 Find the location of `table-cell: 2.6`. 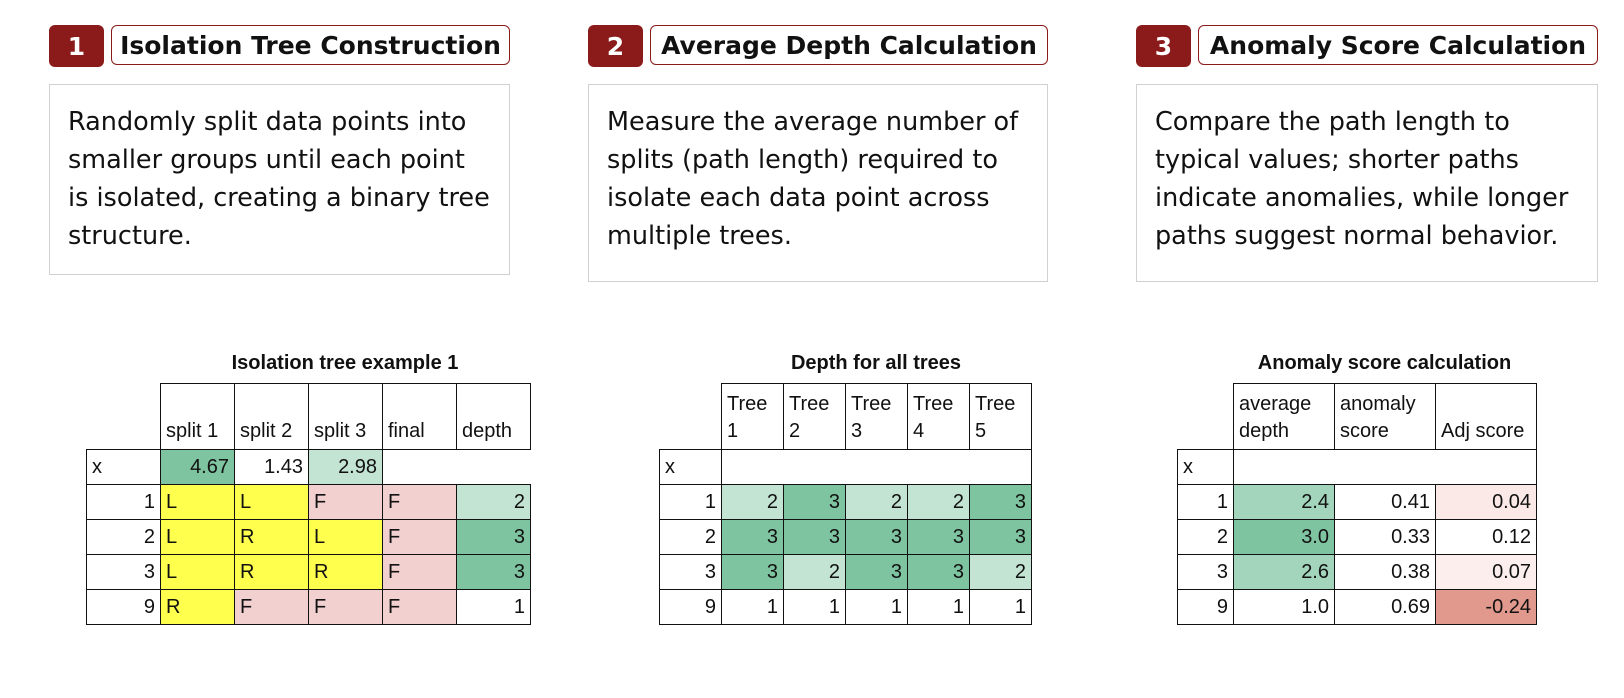

table-cell: 2.6 is located at coordinates (1284, 572).